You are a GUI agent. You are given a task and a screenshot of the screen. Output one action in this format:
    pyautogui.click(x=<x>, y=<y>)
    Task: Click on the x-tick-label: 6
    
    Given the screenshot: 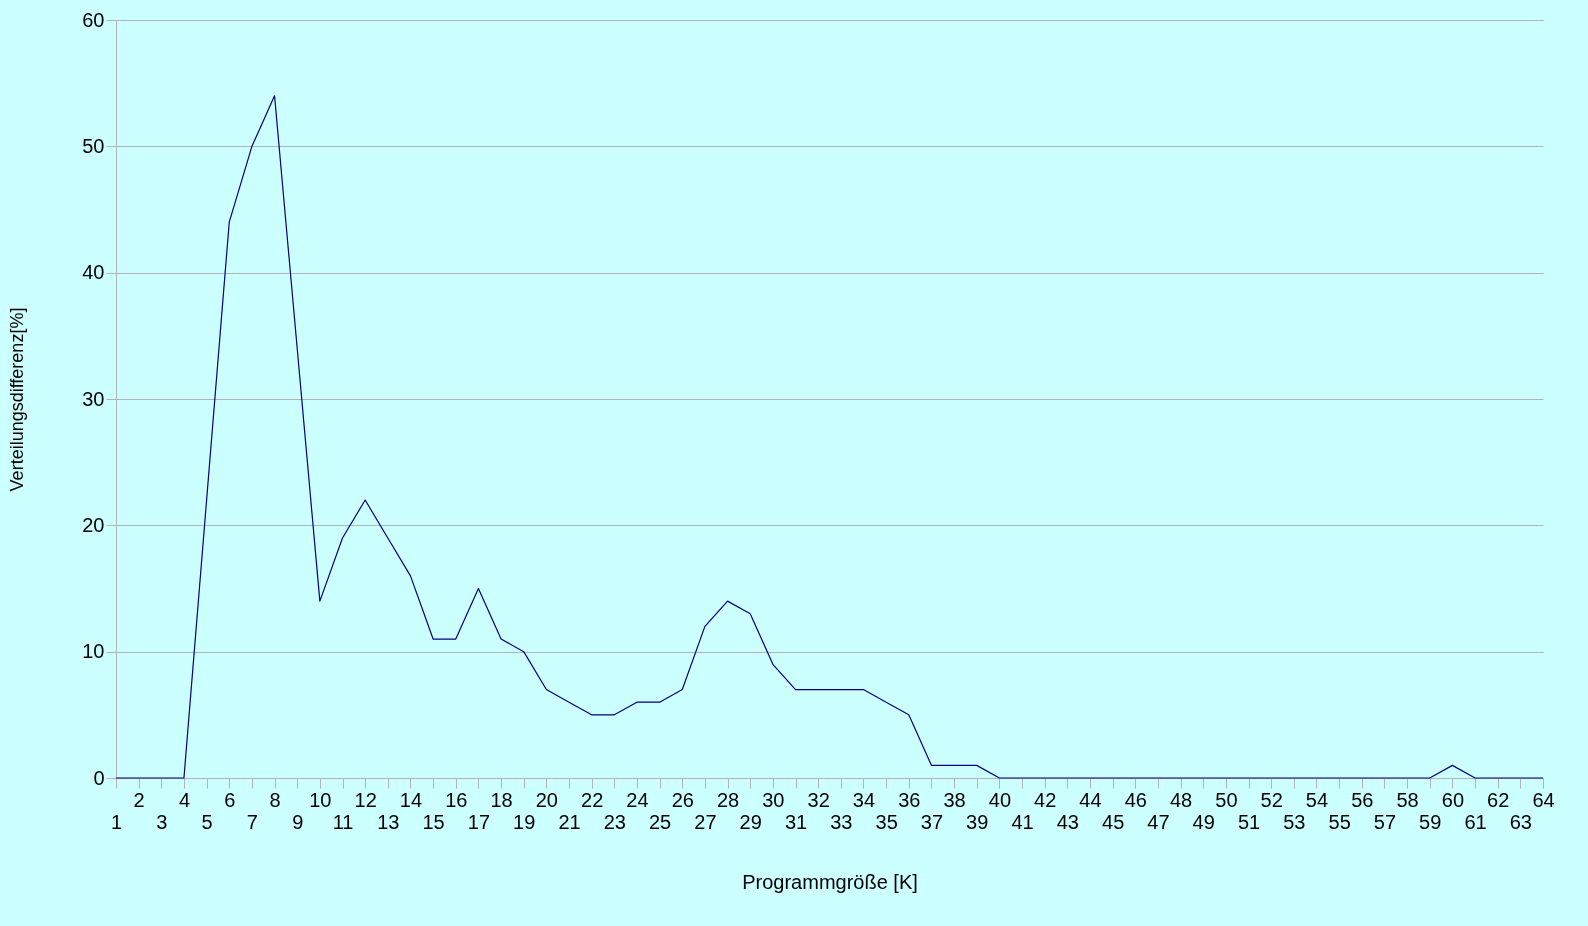 What is the action you would take?
    pyautogui.click(x=230, y=799)
    